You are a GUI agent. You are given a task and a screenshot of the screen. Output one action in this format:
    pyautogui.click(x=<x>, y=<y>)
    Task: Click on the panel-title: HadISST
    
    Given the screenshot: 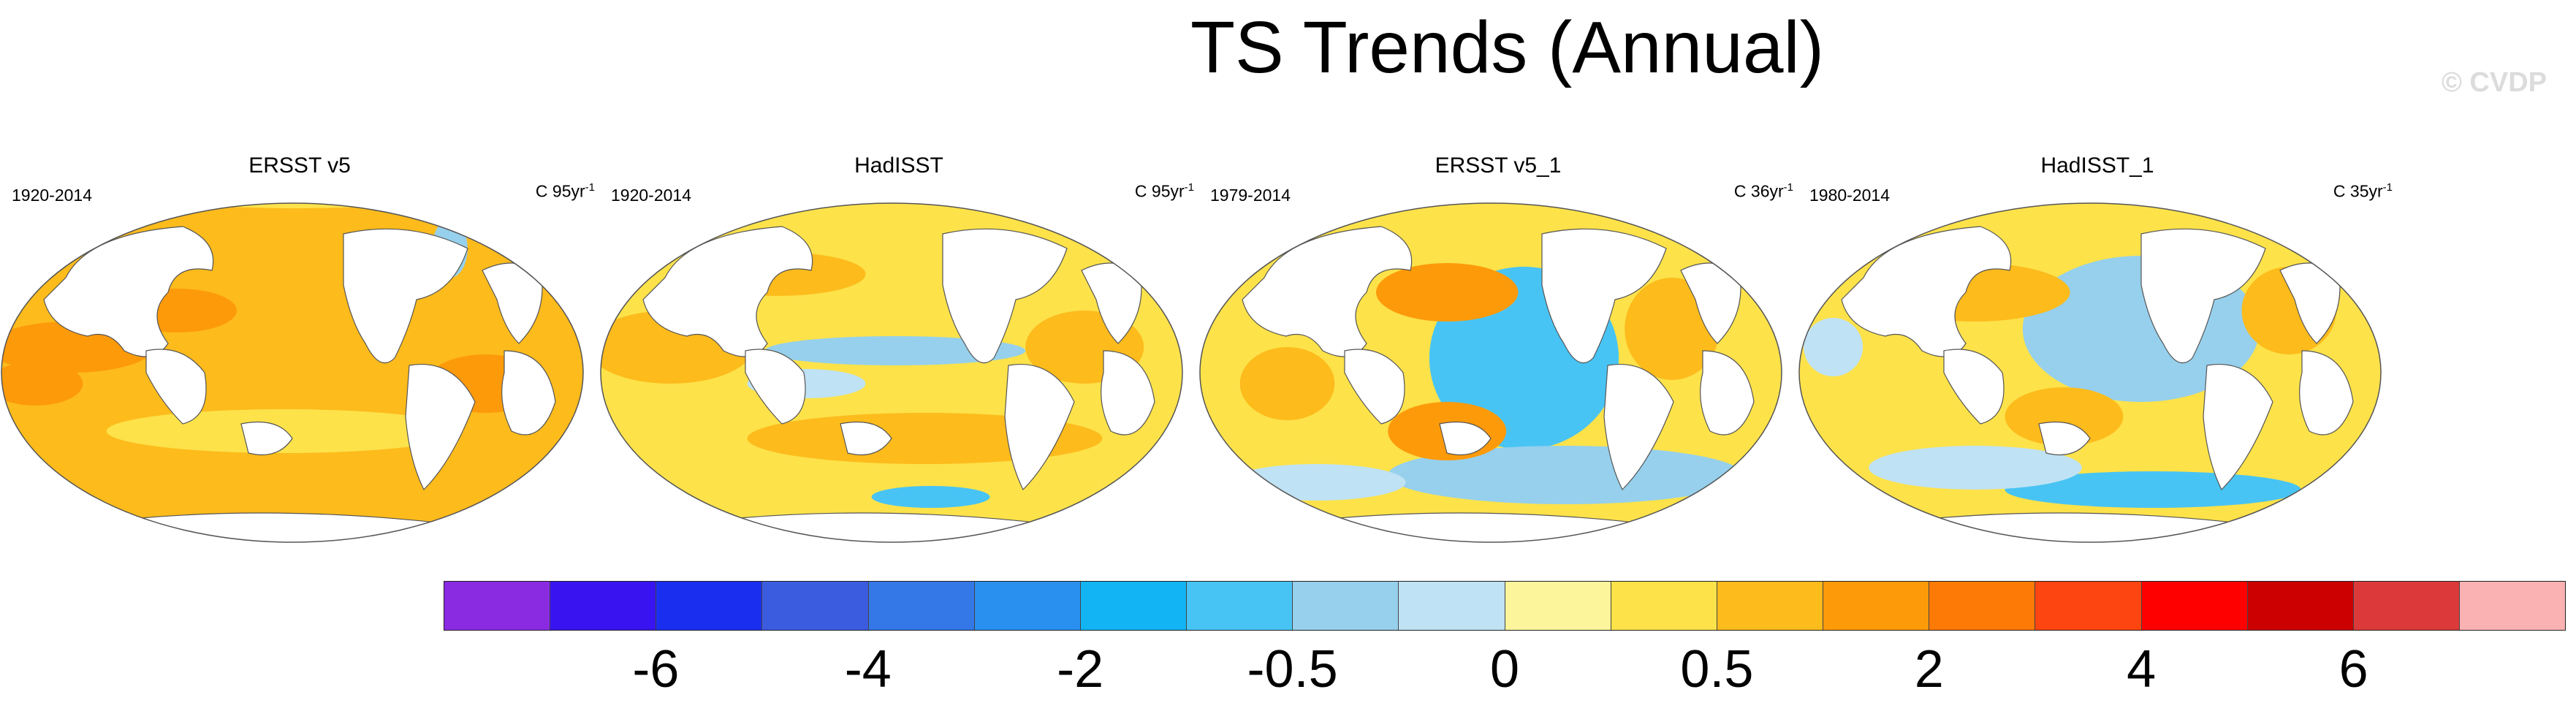 What is the action you would take?
    pyautogui.click(x=898, y=165)
    